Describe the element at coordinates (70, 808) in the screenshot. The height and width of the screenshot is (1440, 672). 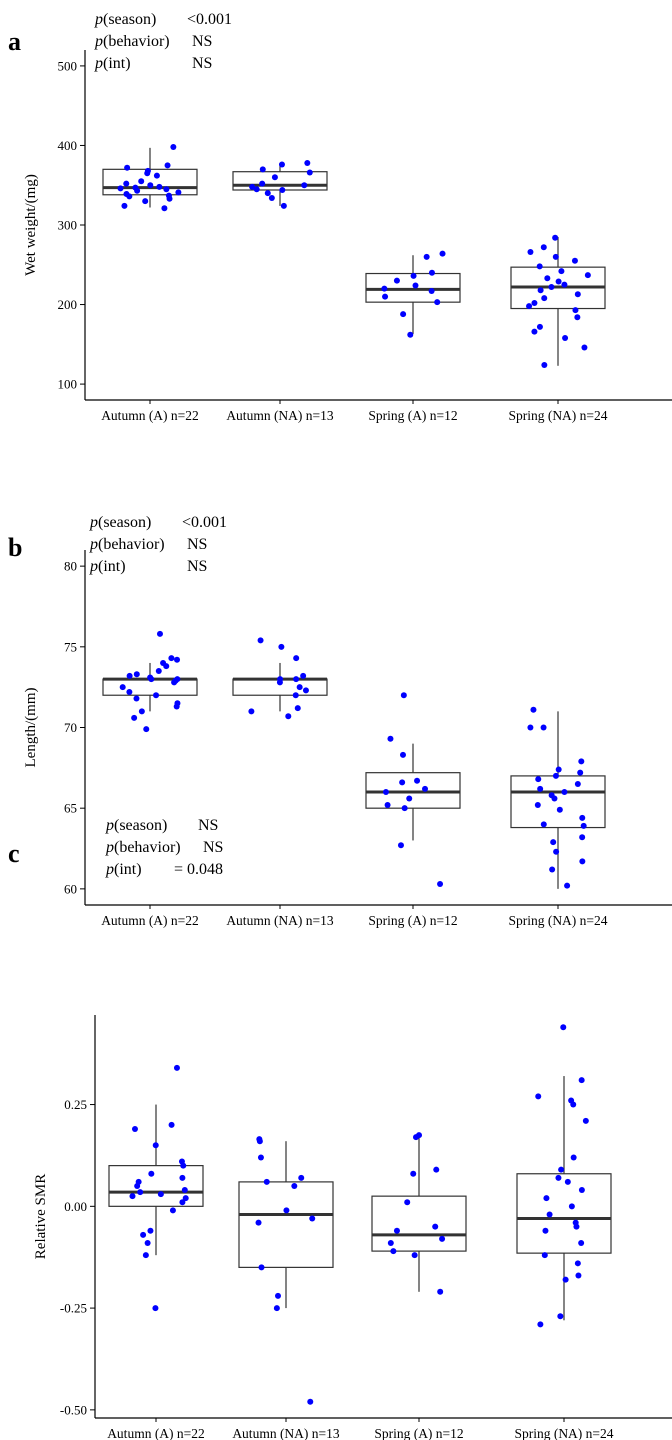
I see `y-tick-label: 65` at that location.